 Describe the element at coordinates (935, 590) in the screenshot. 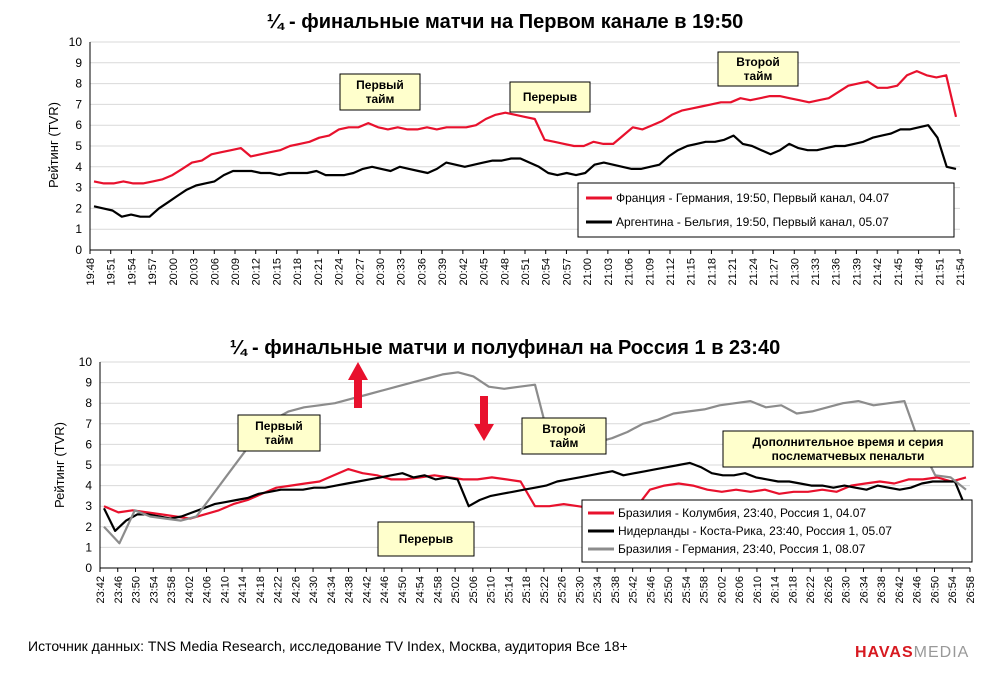

I see `x-tick-label: 26:50` at that location.